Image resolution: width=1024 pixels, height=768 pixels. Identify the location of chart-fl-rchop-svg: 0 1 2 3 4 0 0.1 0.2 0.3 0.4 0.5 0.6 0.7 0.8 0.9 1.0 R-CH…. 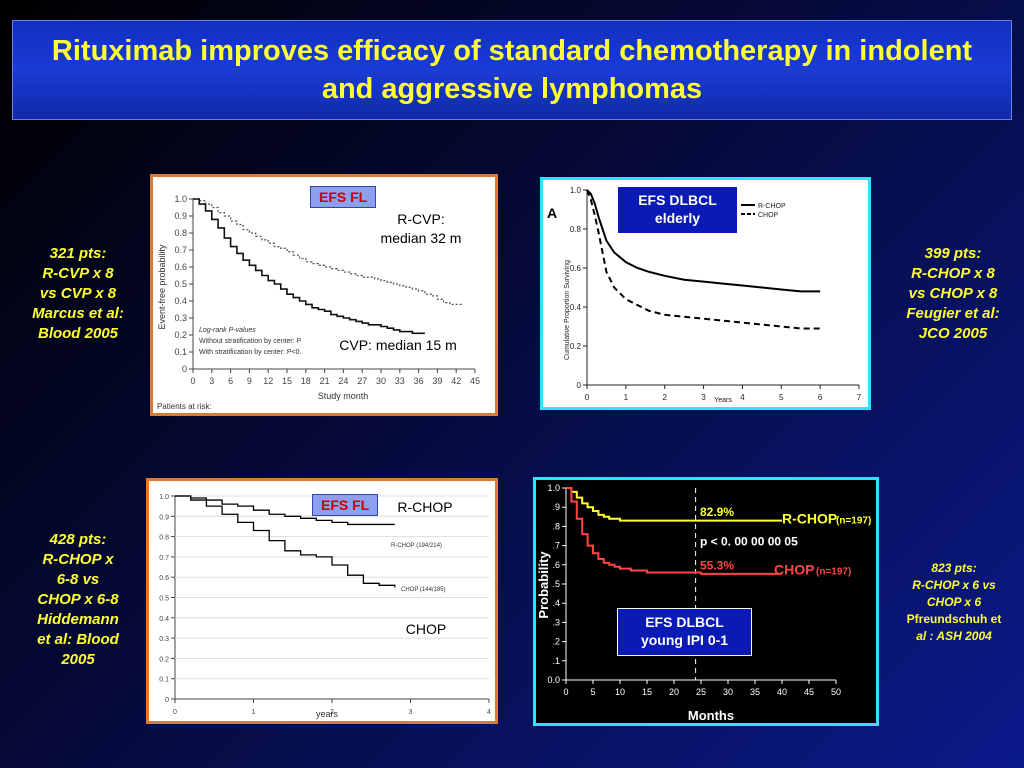
(325, 606).